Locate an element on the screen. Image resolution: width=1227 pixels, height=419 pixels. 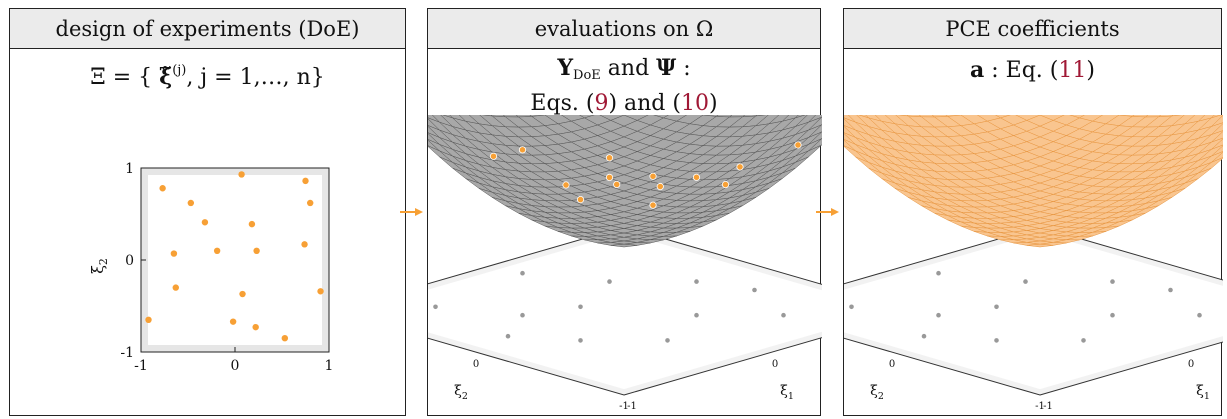
x-tick-label: 0 is located at coordinates (235, 366).